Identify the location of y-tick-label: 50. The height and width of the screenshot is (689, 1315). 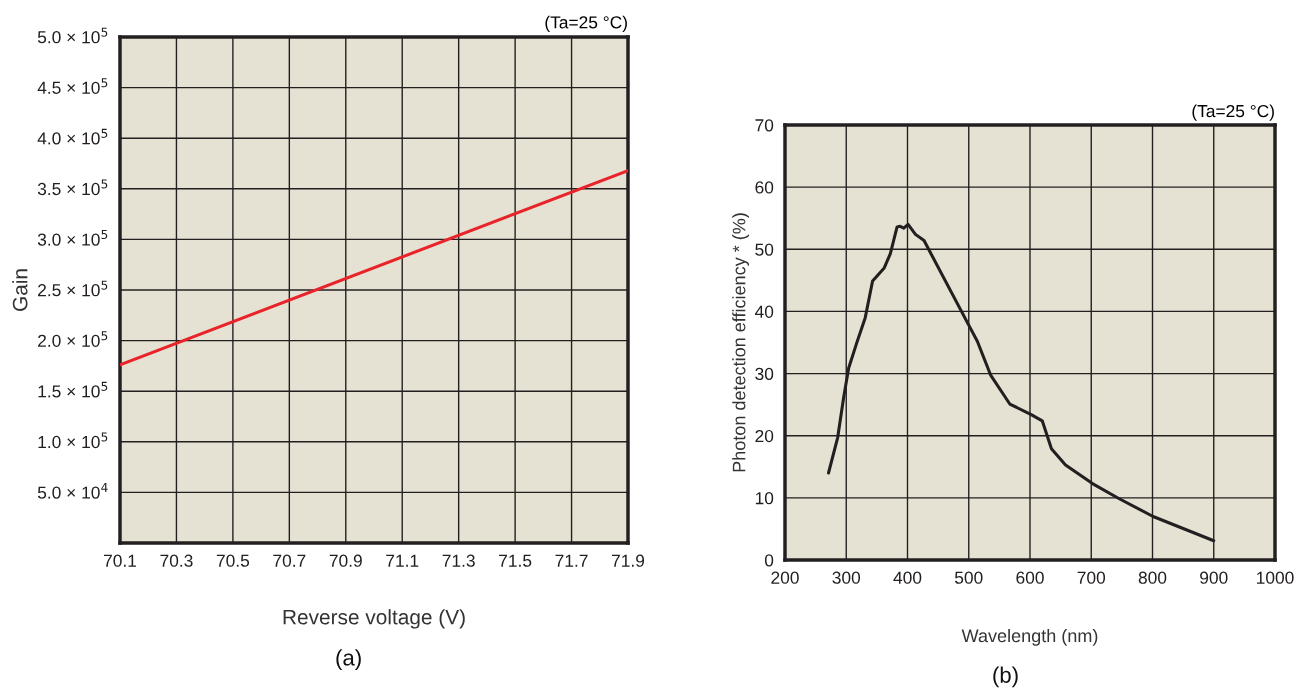
(764, 249).